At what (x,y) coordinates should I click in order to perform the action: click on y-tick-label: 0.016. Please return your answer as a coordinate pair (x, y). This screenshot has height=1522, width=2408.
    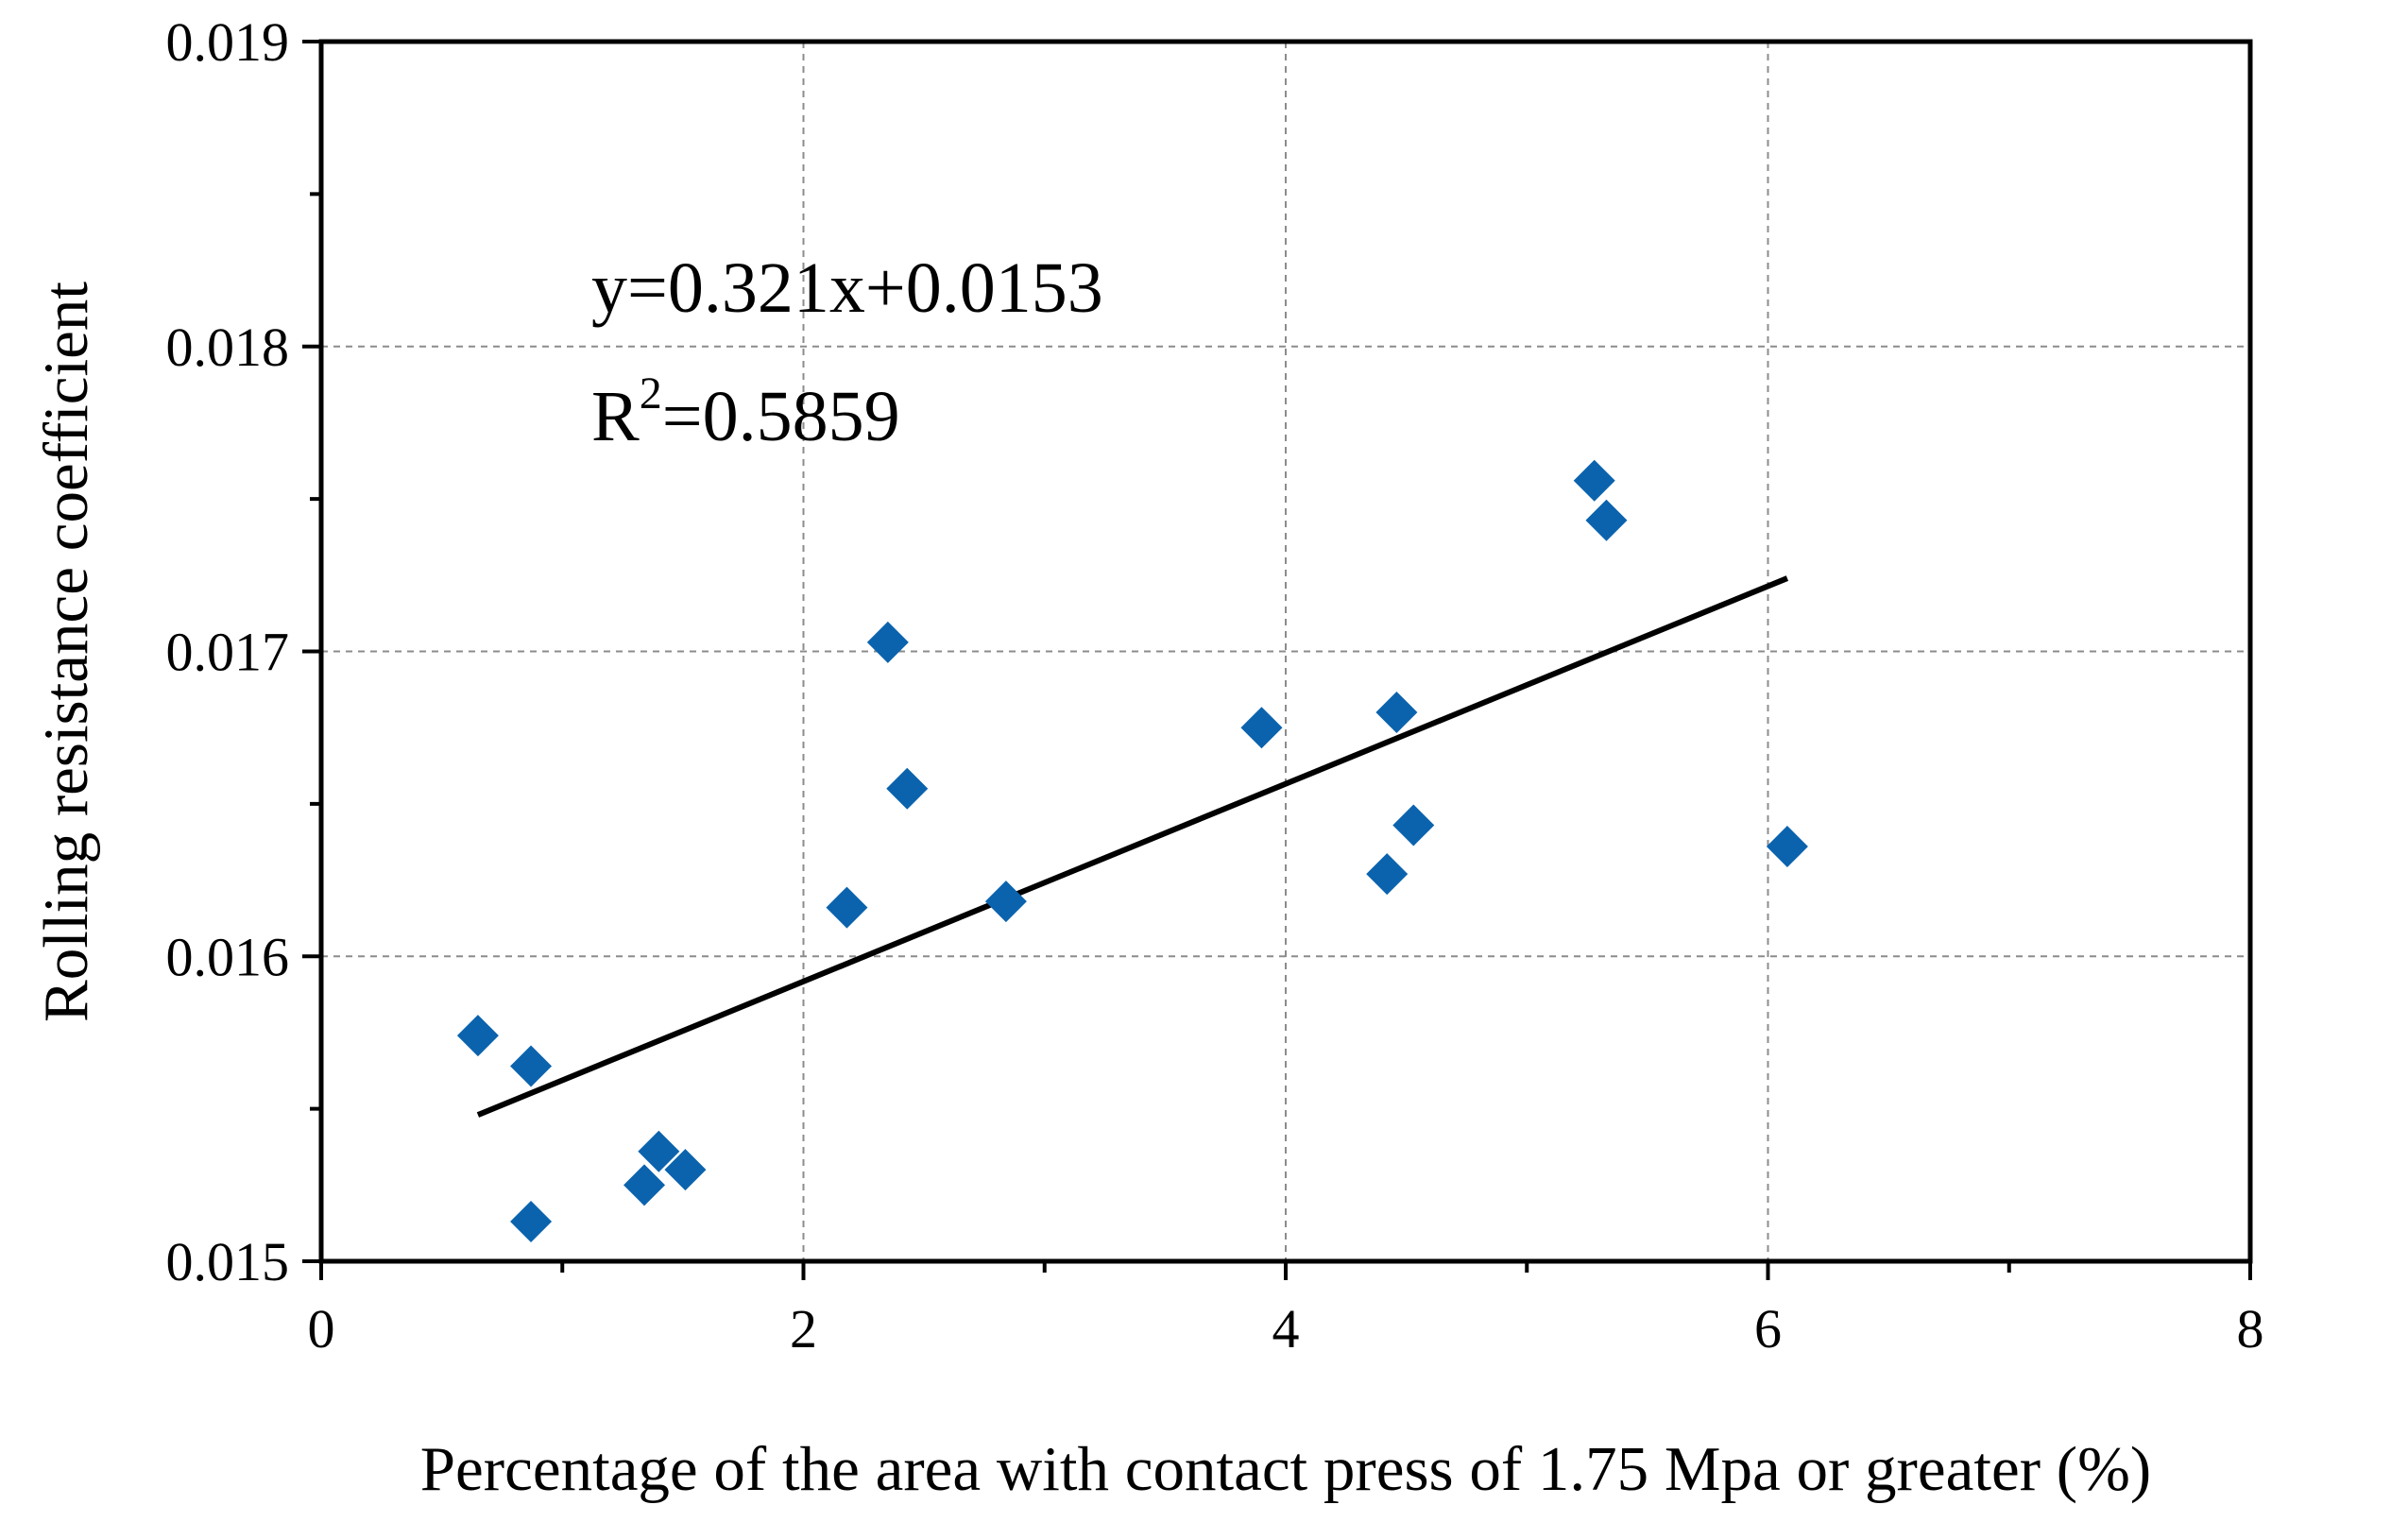
    Looking at the image, I should click on (228, 956).